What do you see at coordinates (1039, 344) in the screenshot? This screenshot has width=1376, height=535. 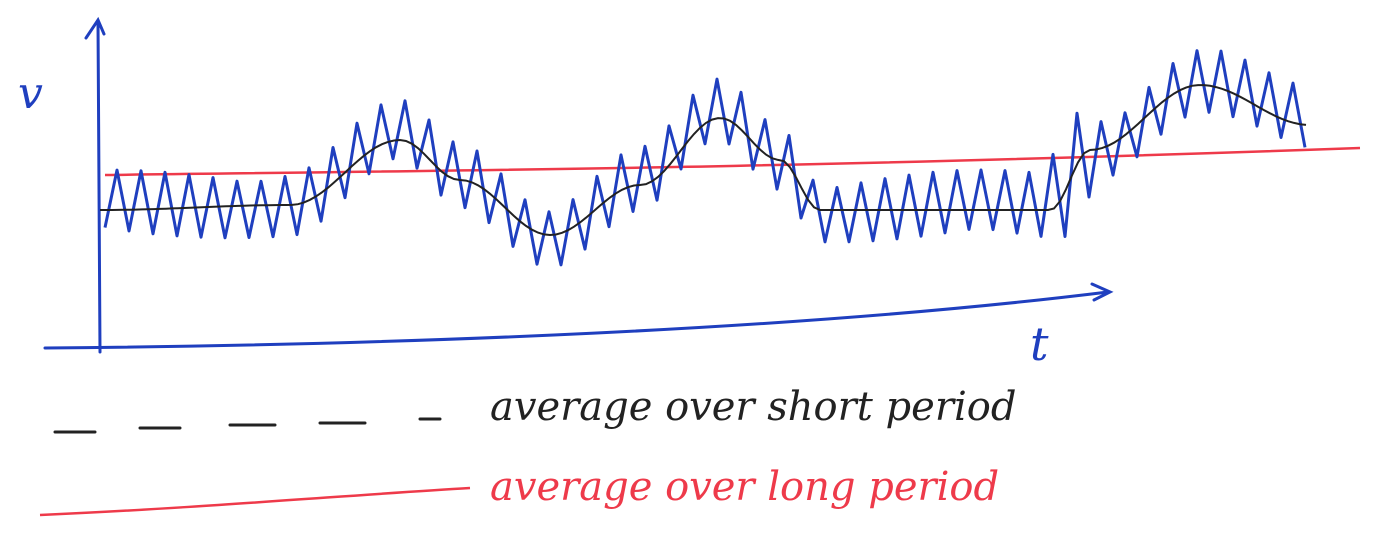 I see `x-axis-label: t` at bounding box center [1039, 344].